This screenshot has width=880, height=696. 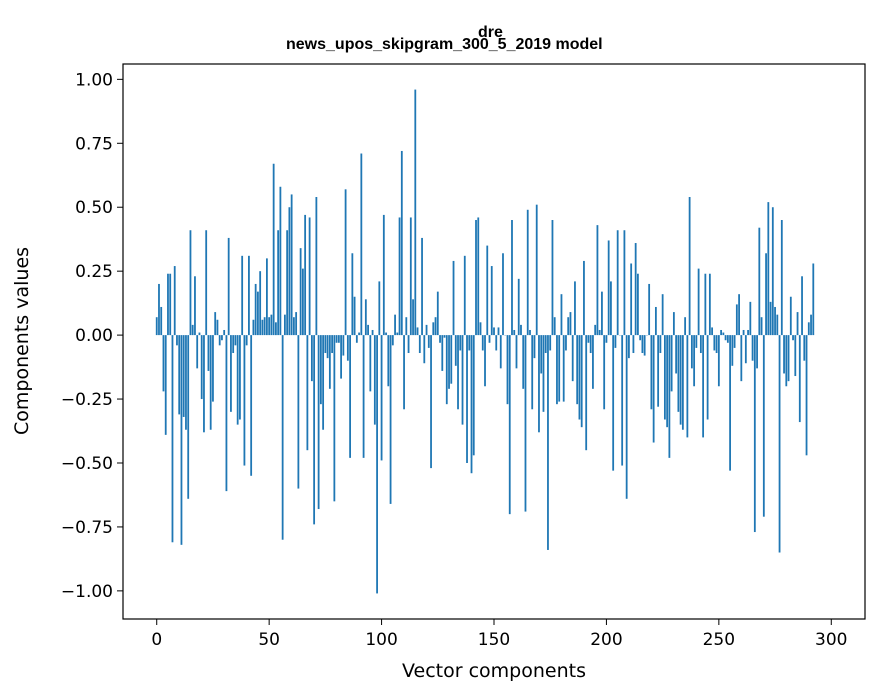 What do you see at coordinates (444, 44) in the screenshot?
I see `chart-subtitle: news_upos_skipgram_300_5_2019 model` at bounding box center [444, 44].